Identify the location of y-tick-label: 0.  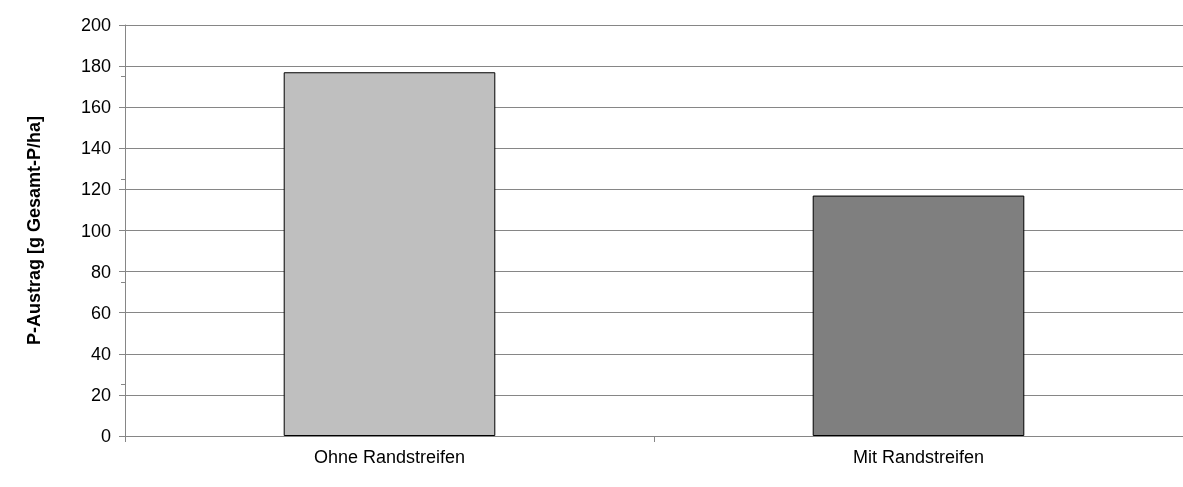
(105, 436).